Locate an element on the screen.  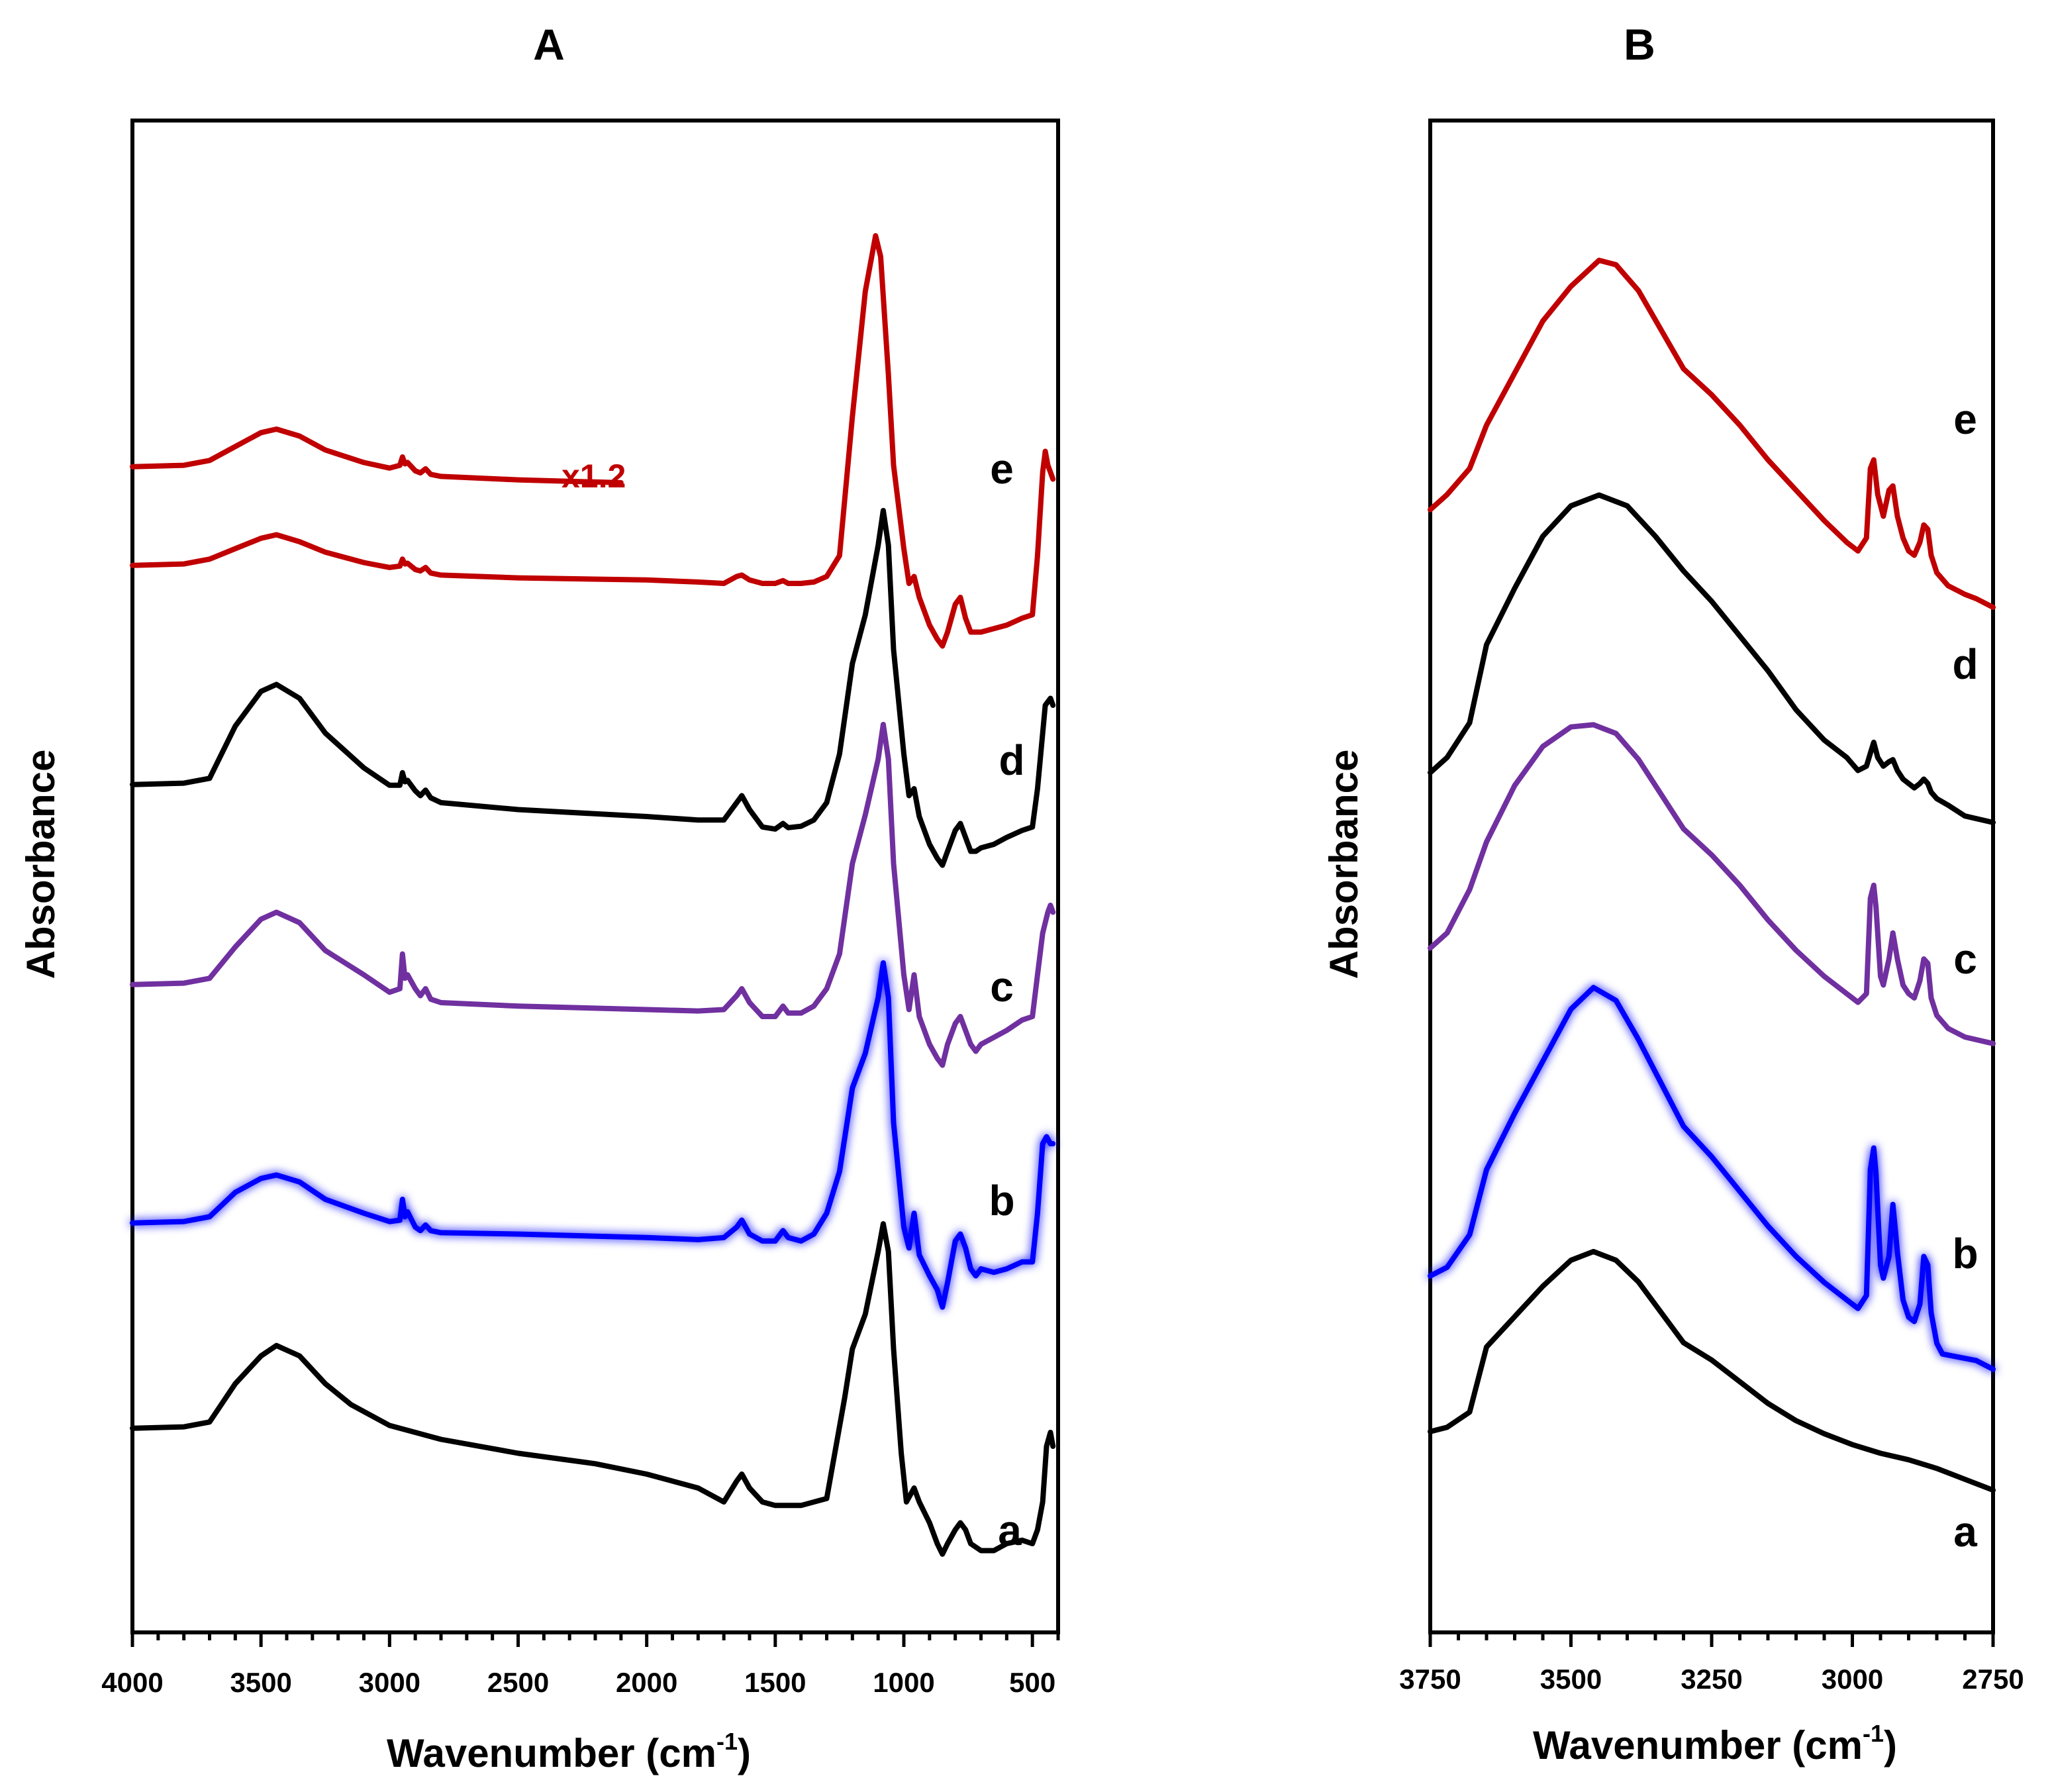
x-tick-label-1500: 1500 is located at coordinates (775, 1682).